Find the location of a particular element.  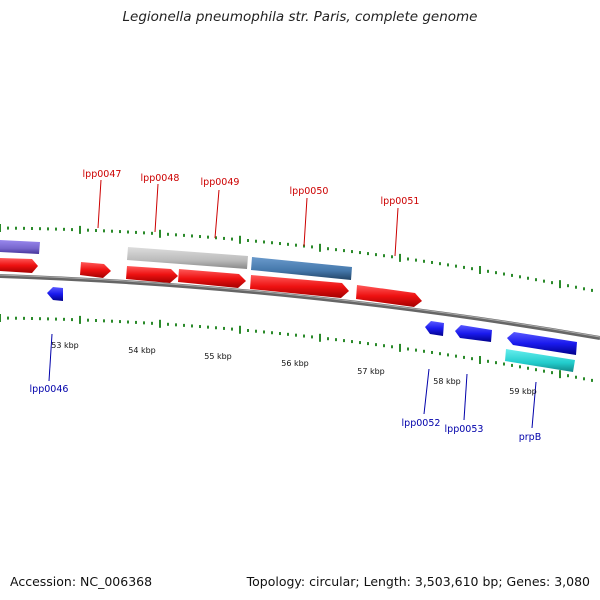

tick-label: 57 kbp is located at coordinates (371, 371).